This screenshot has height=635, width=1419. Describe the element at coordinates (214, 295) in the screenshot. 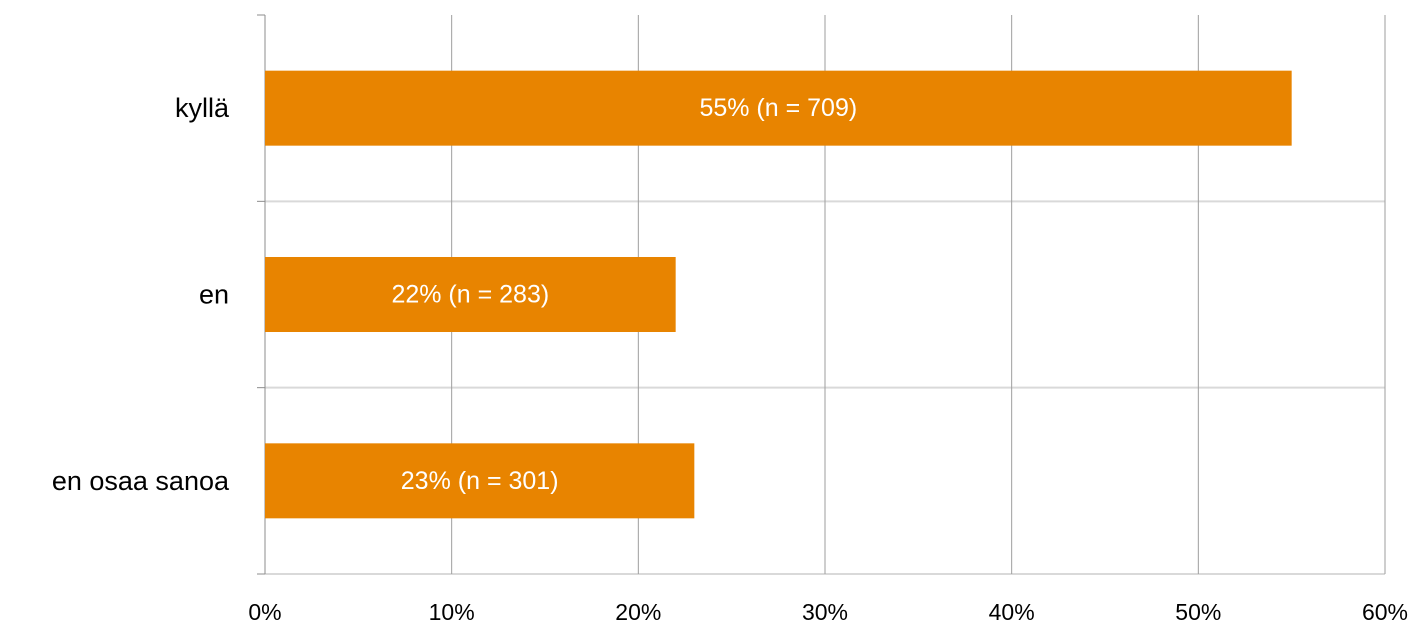

I see `category-label: en` at that location.